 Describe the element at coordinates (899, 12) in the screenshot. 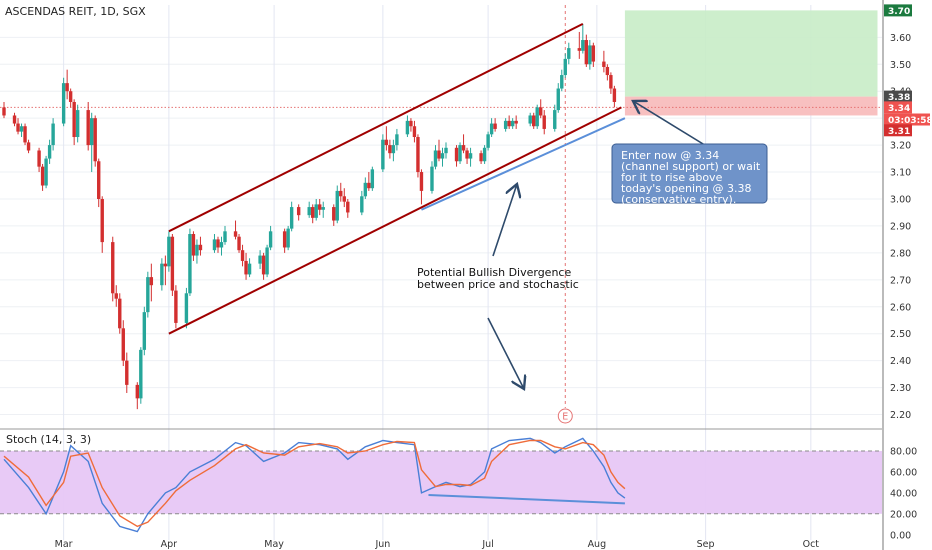

I see `price-badge-label: 3.70` at that location.